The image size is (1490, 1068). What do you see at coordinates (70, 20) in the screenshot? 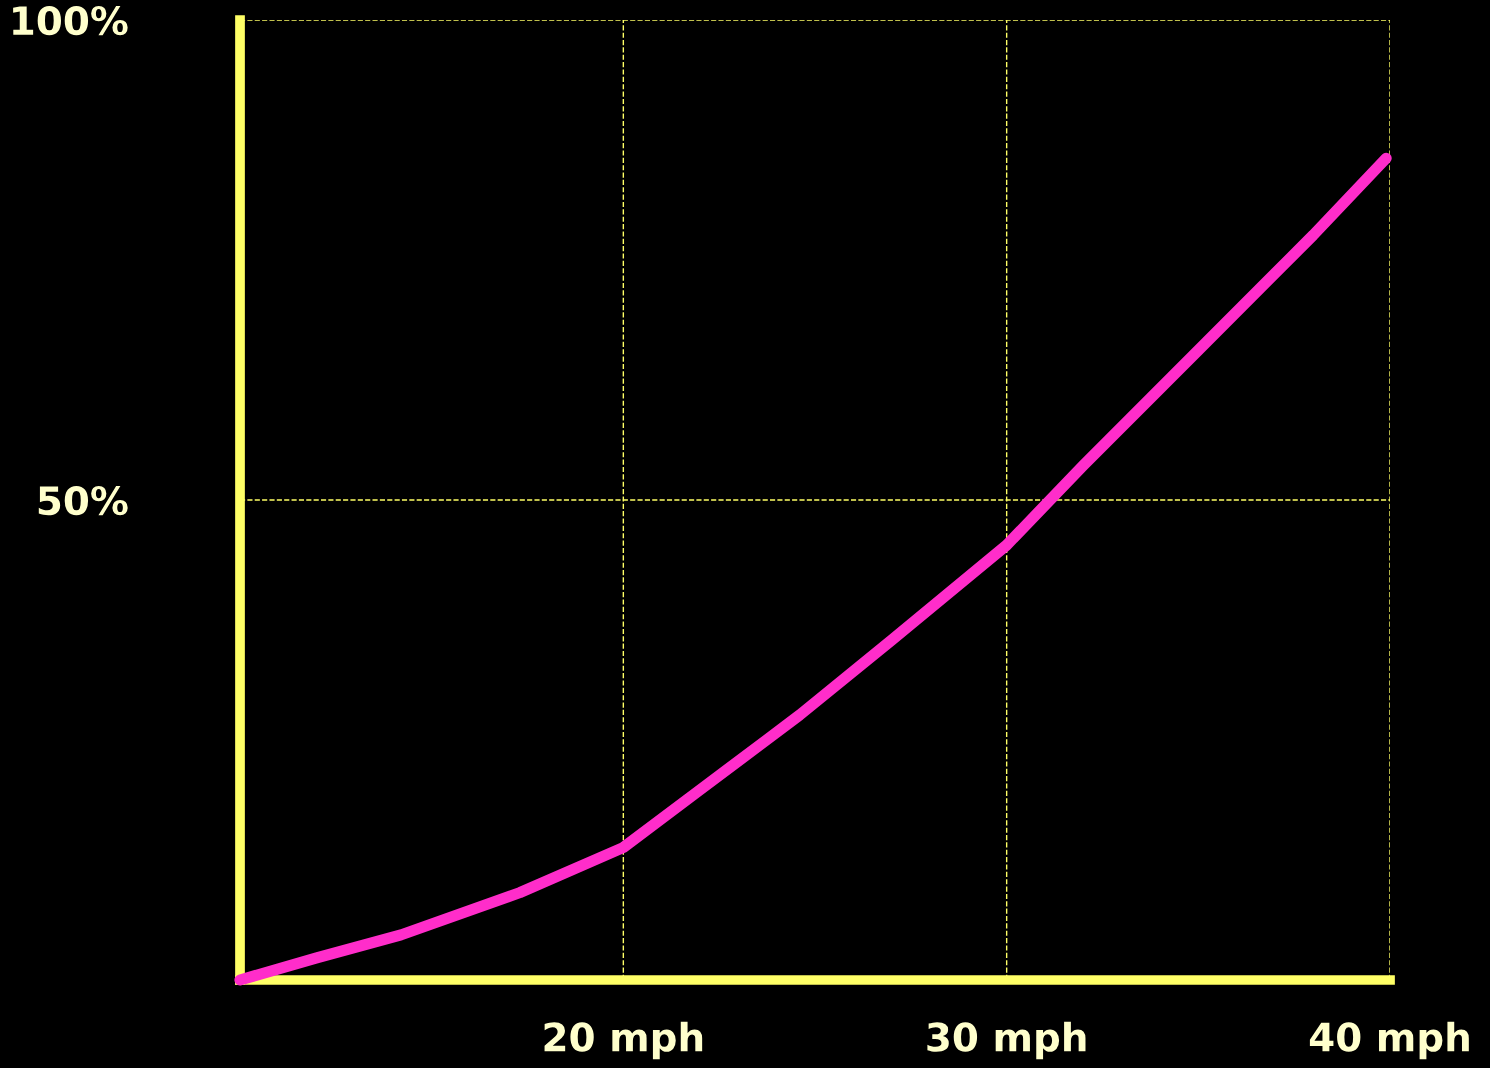
I see `y-tick-label: 100%` at bounding box center [70, 20].